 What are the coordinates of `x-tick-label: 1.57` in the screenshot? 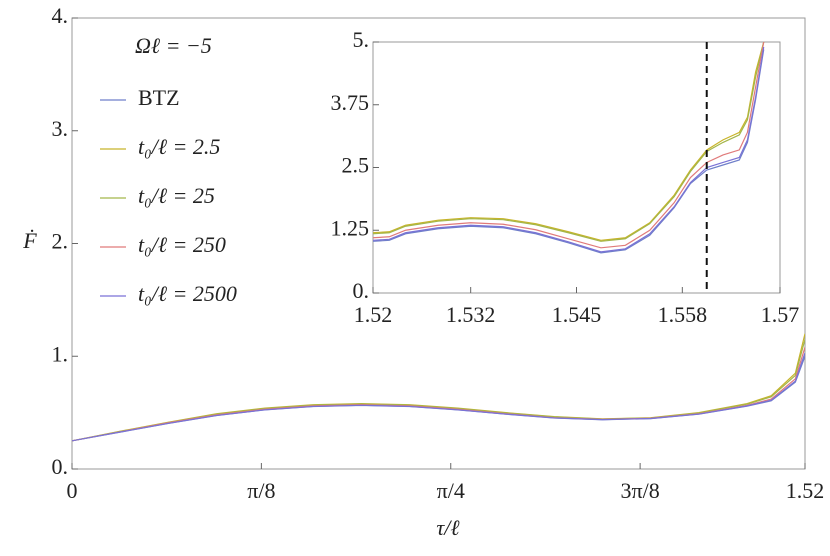 It's located at (780, 314).